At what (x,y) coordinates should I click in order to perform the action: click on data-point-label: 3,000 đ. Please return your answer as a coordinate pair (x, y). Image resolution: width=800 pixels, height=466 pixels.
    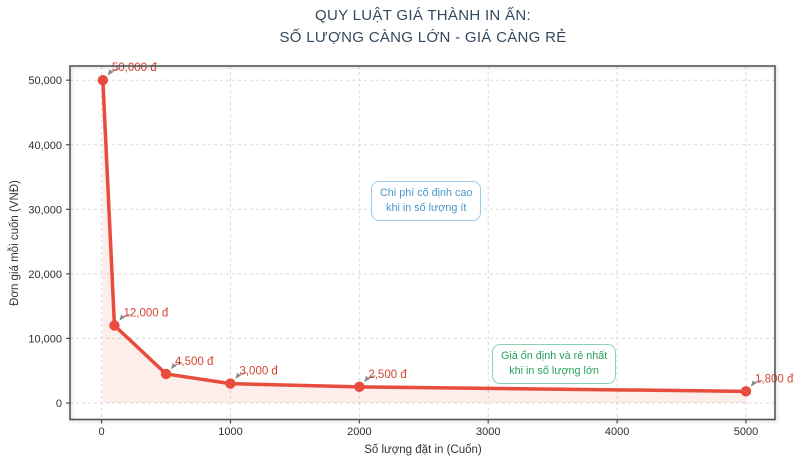
    Looking at the image, I should click on (258, 372).